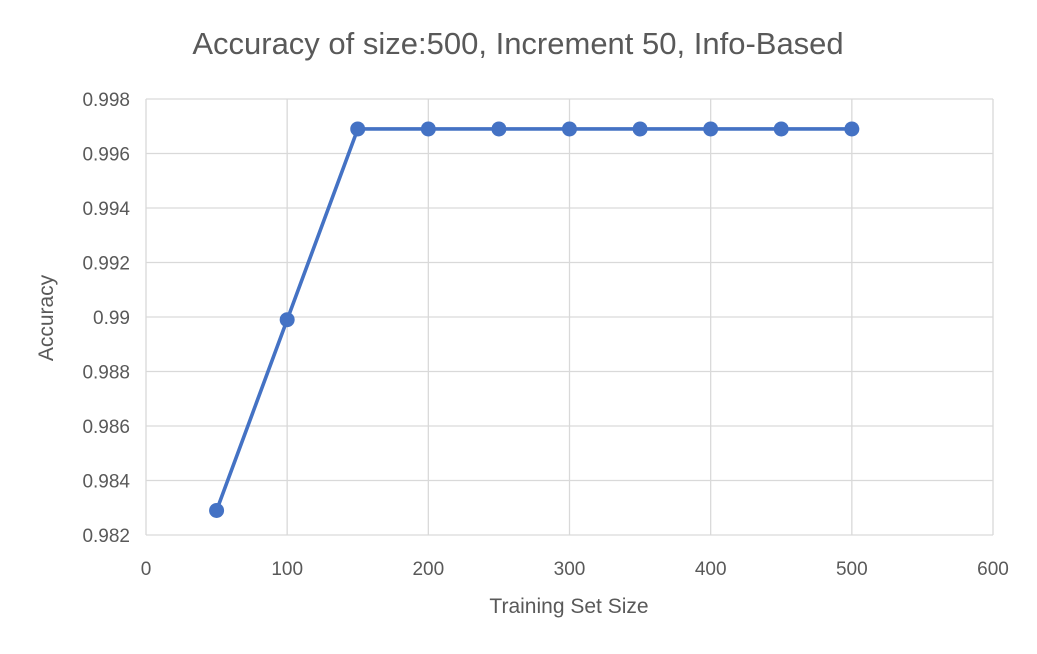 This screenshot has height=654, width=1037. I want to click on y-tick-label: 0.996, so click(106, 155).